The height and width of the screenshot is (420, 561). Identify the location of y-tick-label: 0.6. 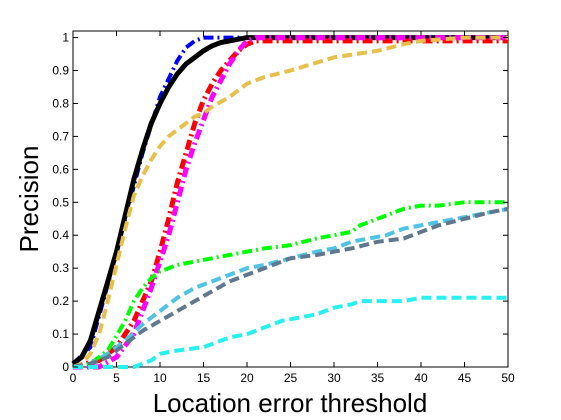
(60, 169).